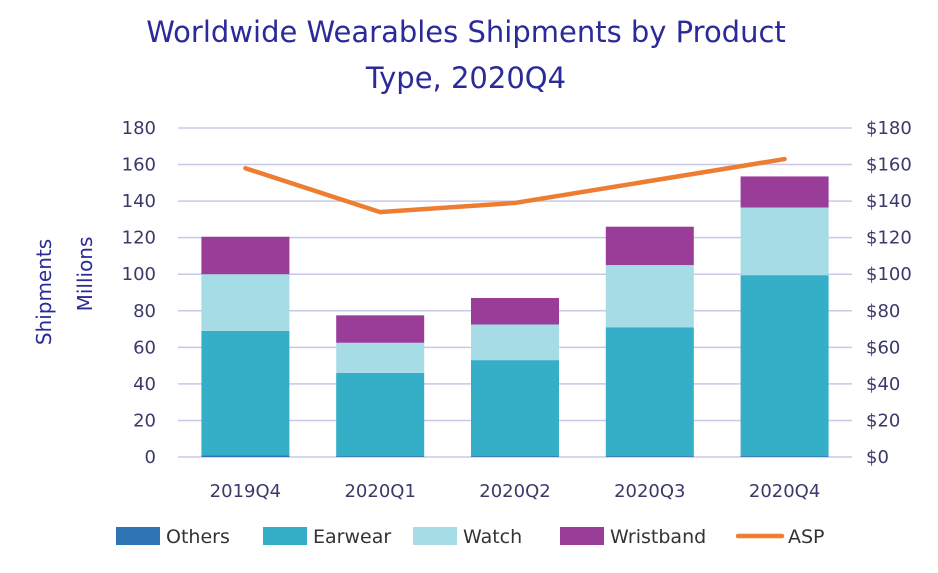  I want to click on legend-swatch-others, so click(138, 536).